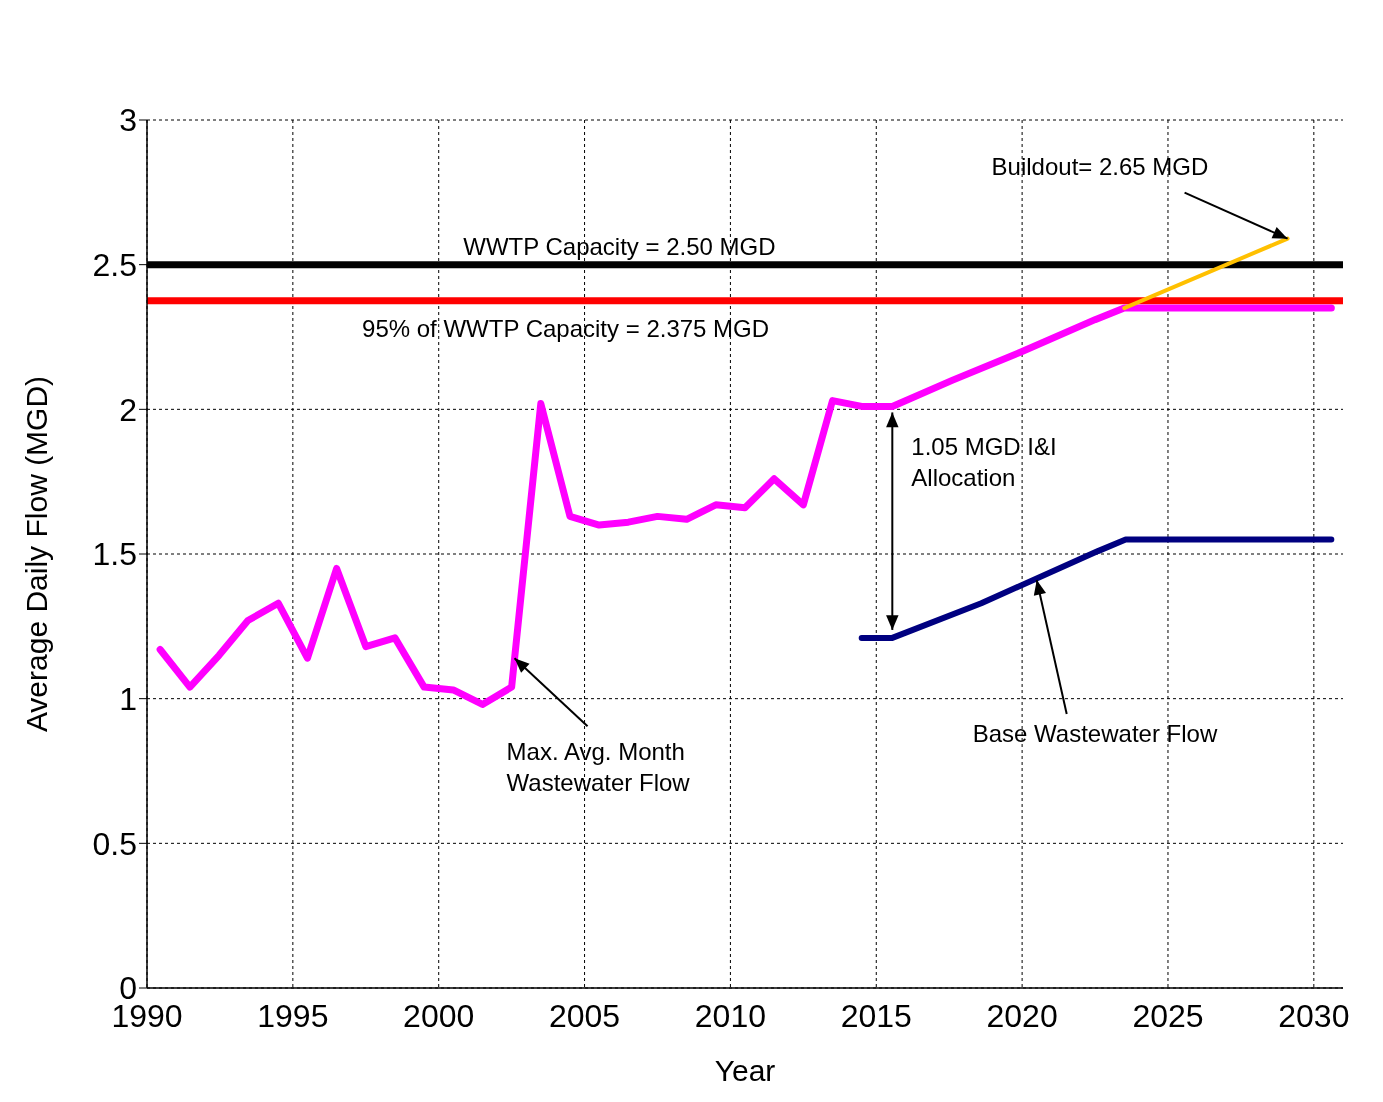 The image size is (1383, 1102). Describe the element at coordinates (566, 328) in the screenshot. I see `ref-line-label: 95% of WWTP Capacity = 2.375 MGD` at that location.